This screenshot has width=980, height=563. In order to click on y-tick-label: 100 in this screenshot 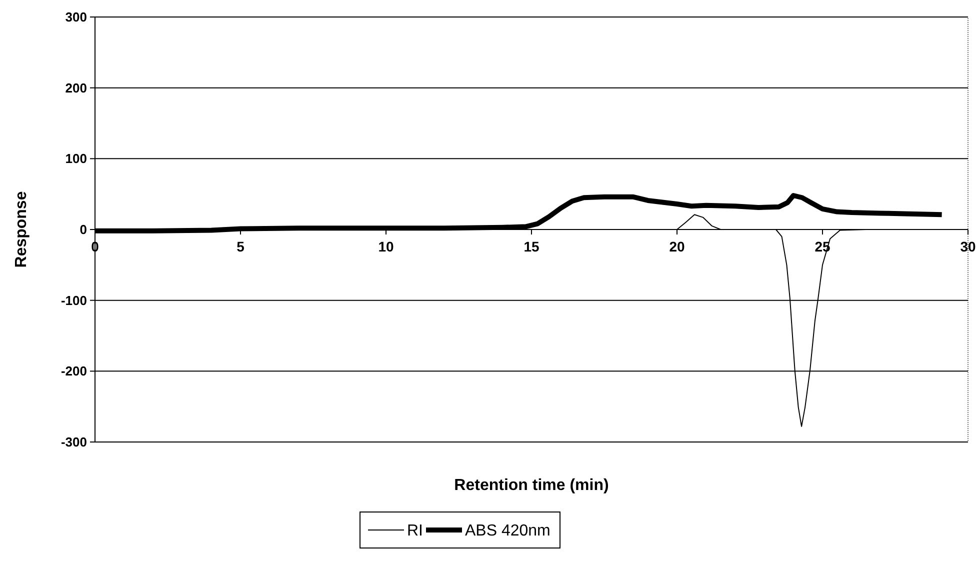, I will do `click(76, 158)`.